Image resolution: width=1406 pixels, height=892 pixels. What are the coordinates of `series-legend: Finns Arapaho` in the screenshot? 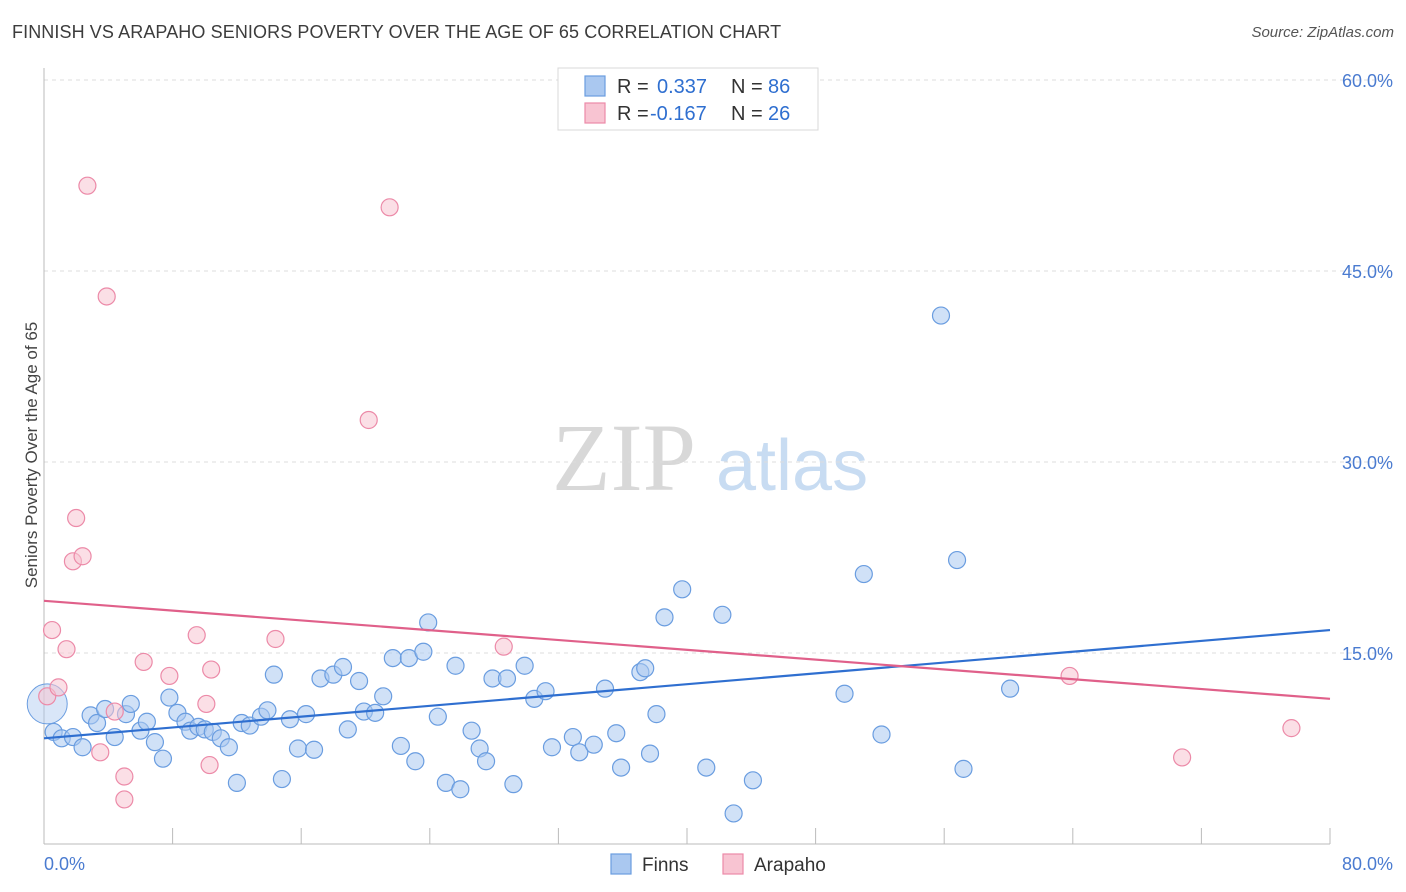 It's located at (718, 864).